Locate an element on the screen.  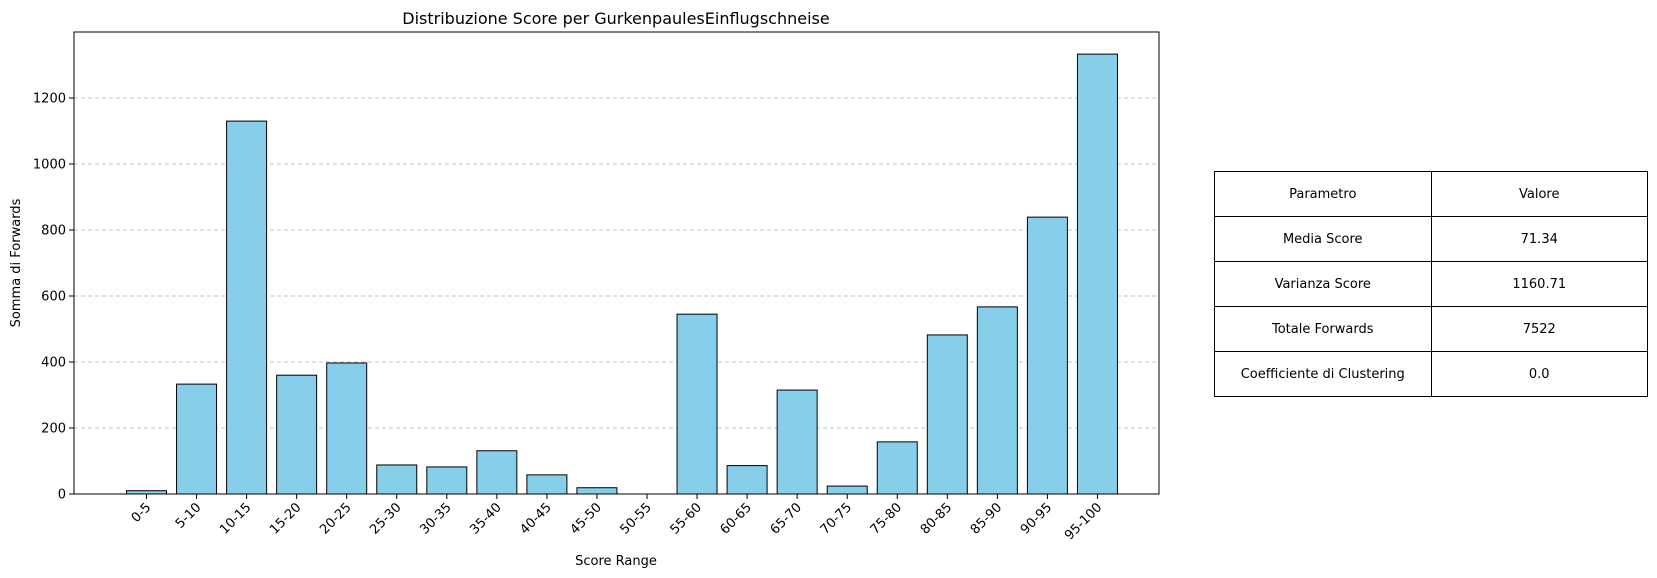
y-tick-label: 600 is located at coordinates (53, 297).